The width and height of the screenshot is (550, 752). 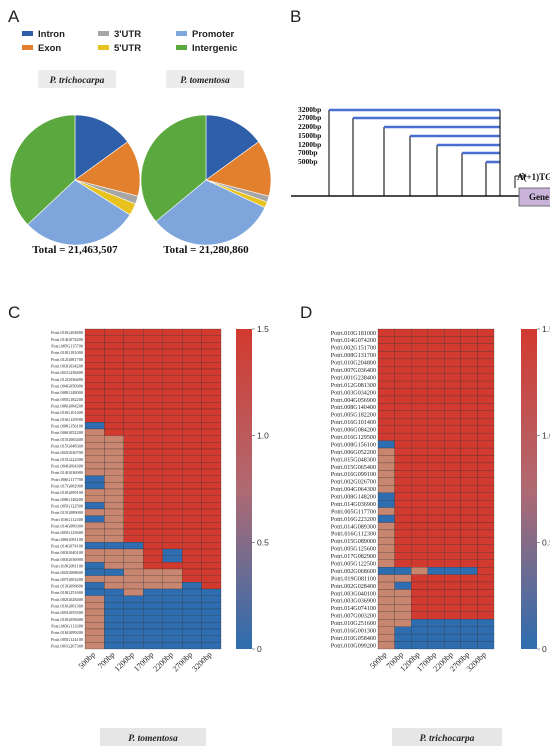 What do you see at coordinates (67, 359) in the screenshot?
I see `heatmap-row-label: Potri.012G081700` at bounding box center [67, 359].